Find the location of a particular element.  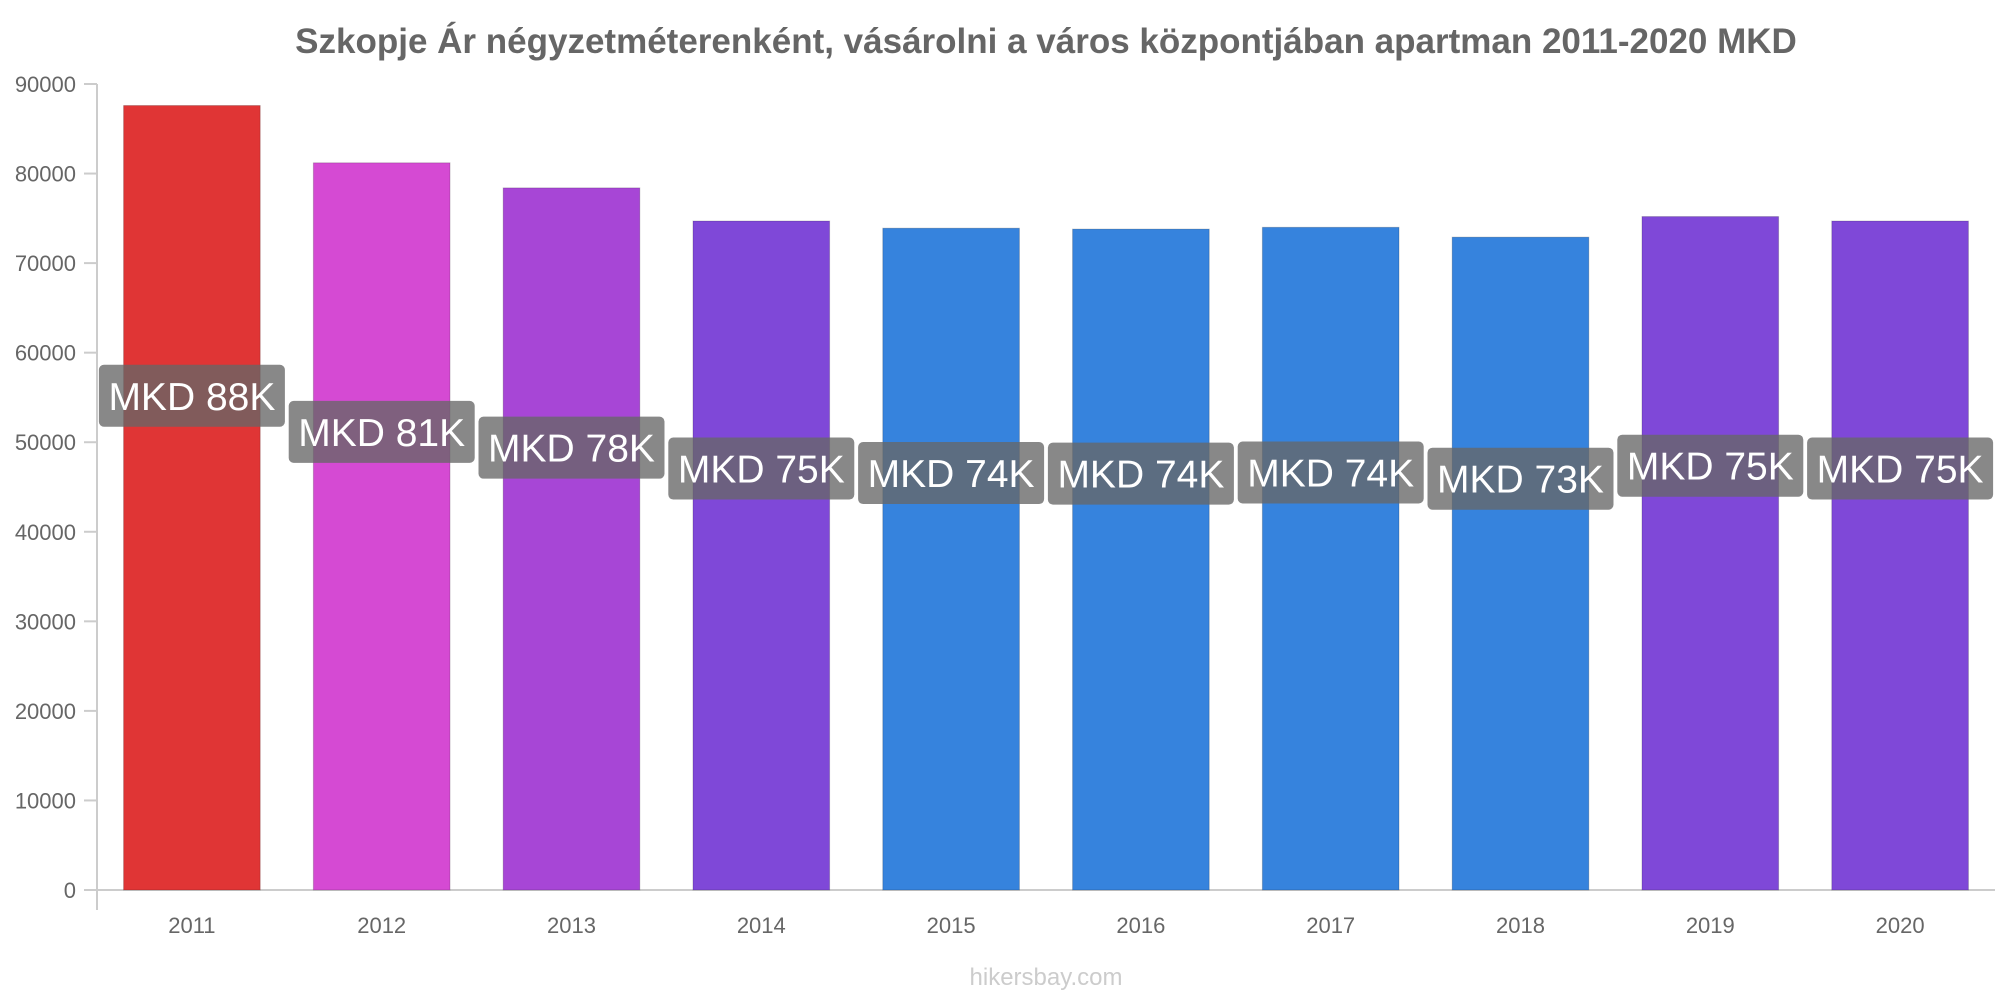

data-label: MKD 78K is located at coordinates (571, 447).